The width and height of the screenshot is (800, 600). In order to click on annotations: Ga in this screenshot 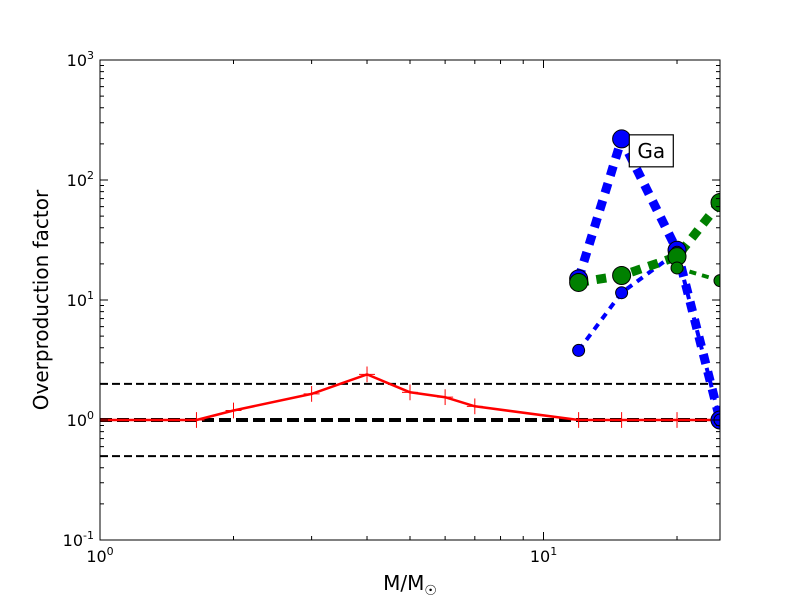, I will do `click(651, 151)`.